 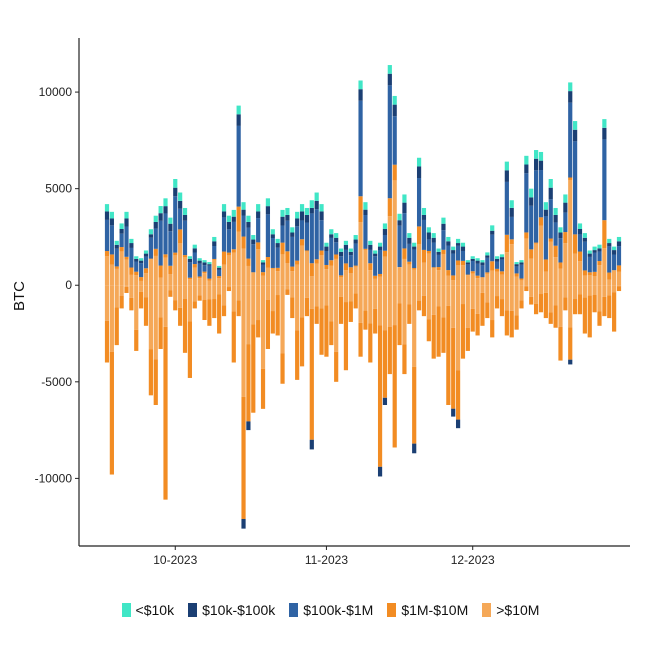 What do you see at coordinates (68, 285) in the screenshot?
I see `y-tick-label: 0` at bounding box center [68, 285].